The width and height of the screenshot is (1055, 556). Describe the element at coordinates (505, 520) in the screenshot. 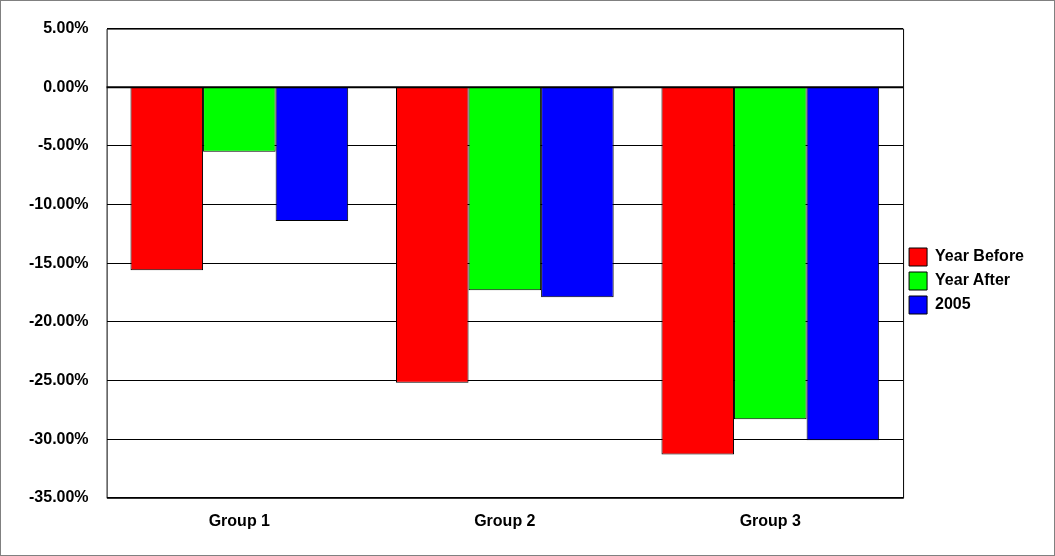

I see `x-tick-label: Group 2` at that location.